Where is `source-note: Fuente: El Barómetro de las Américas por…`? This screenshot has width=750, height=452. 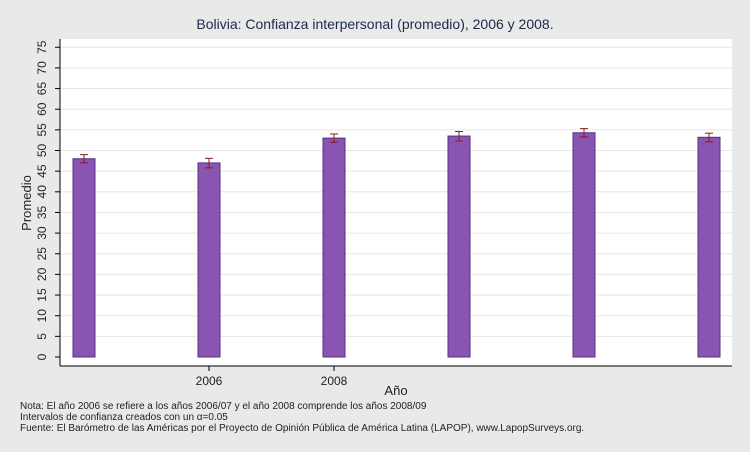 source-note: Fuente: El Barómetro de las Américas por… is located at coordinates (302, 428).